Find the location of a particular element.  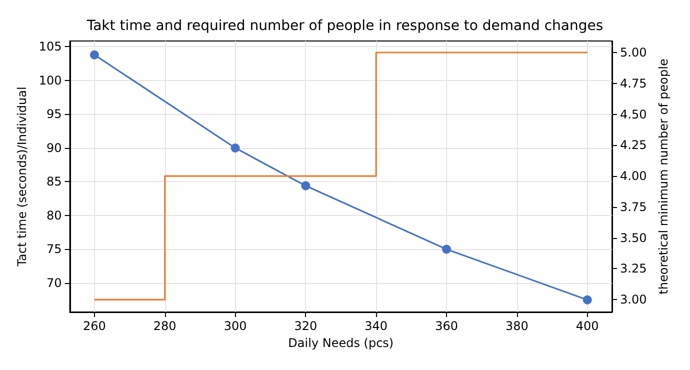

y-tick-label: 85 is located at coordinates (54, 181).